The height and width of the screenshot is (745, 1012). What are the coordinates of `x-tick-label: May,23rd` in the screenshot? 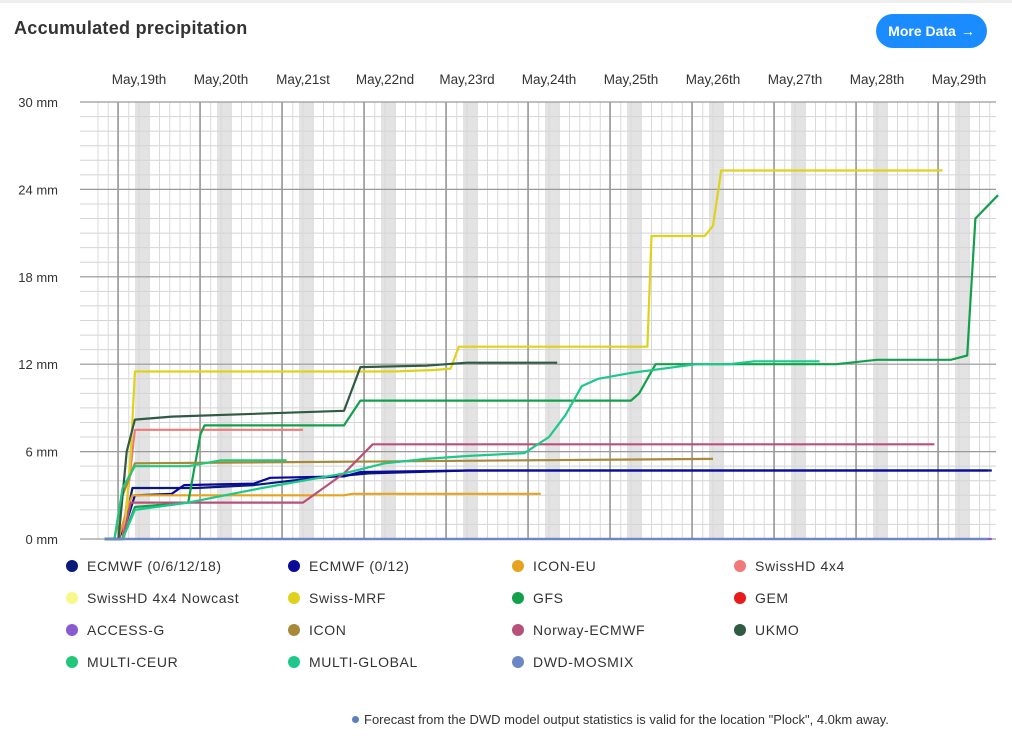 It's located at (466, 79).